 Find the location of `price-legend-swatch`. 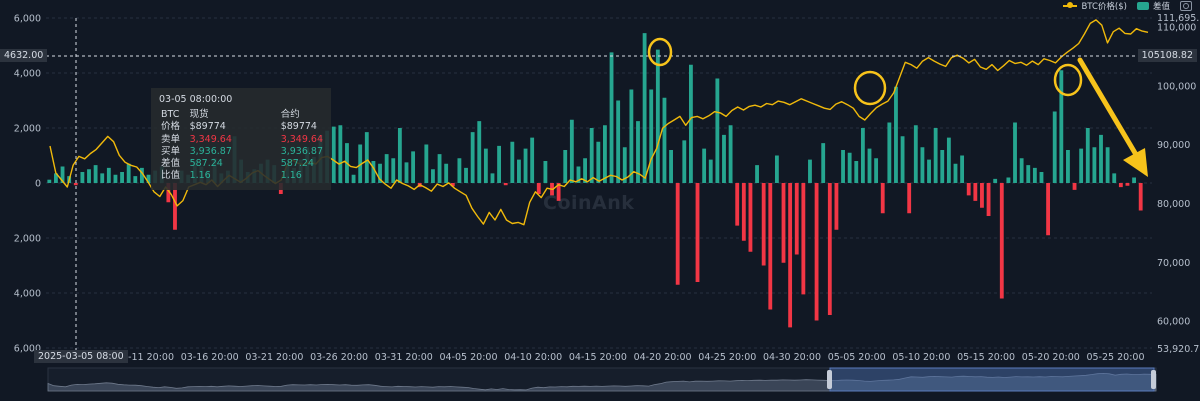

price-legend-swatch is located at coordinates (1070, 5).